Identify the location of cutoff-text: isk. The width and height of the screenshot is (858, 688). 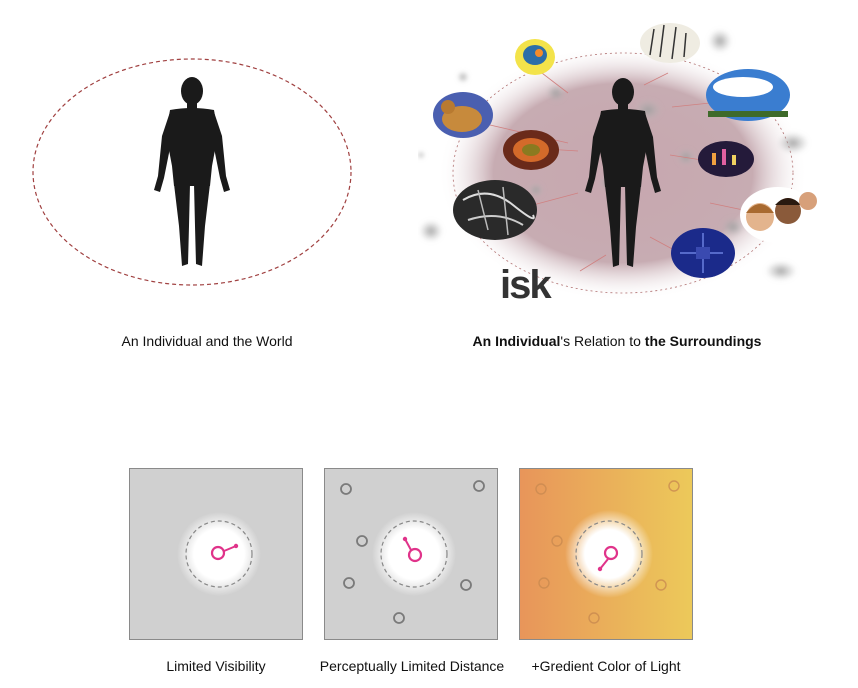
(526, 284).